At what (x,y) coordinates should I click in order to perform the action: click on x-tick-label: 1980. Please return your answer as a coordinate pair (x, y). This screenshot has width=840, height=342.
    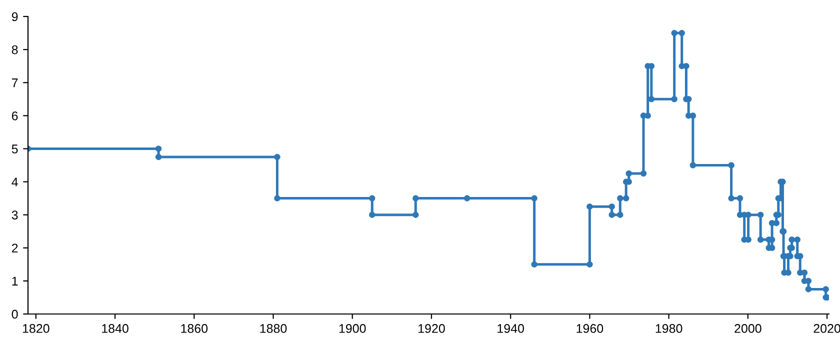
    Looking at the image, I should click on (669, 328).